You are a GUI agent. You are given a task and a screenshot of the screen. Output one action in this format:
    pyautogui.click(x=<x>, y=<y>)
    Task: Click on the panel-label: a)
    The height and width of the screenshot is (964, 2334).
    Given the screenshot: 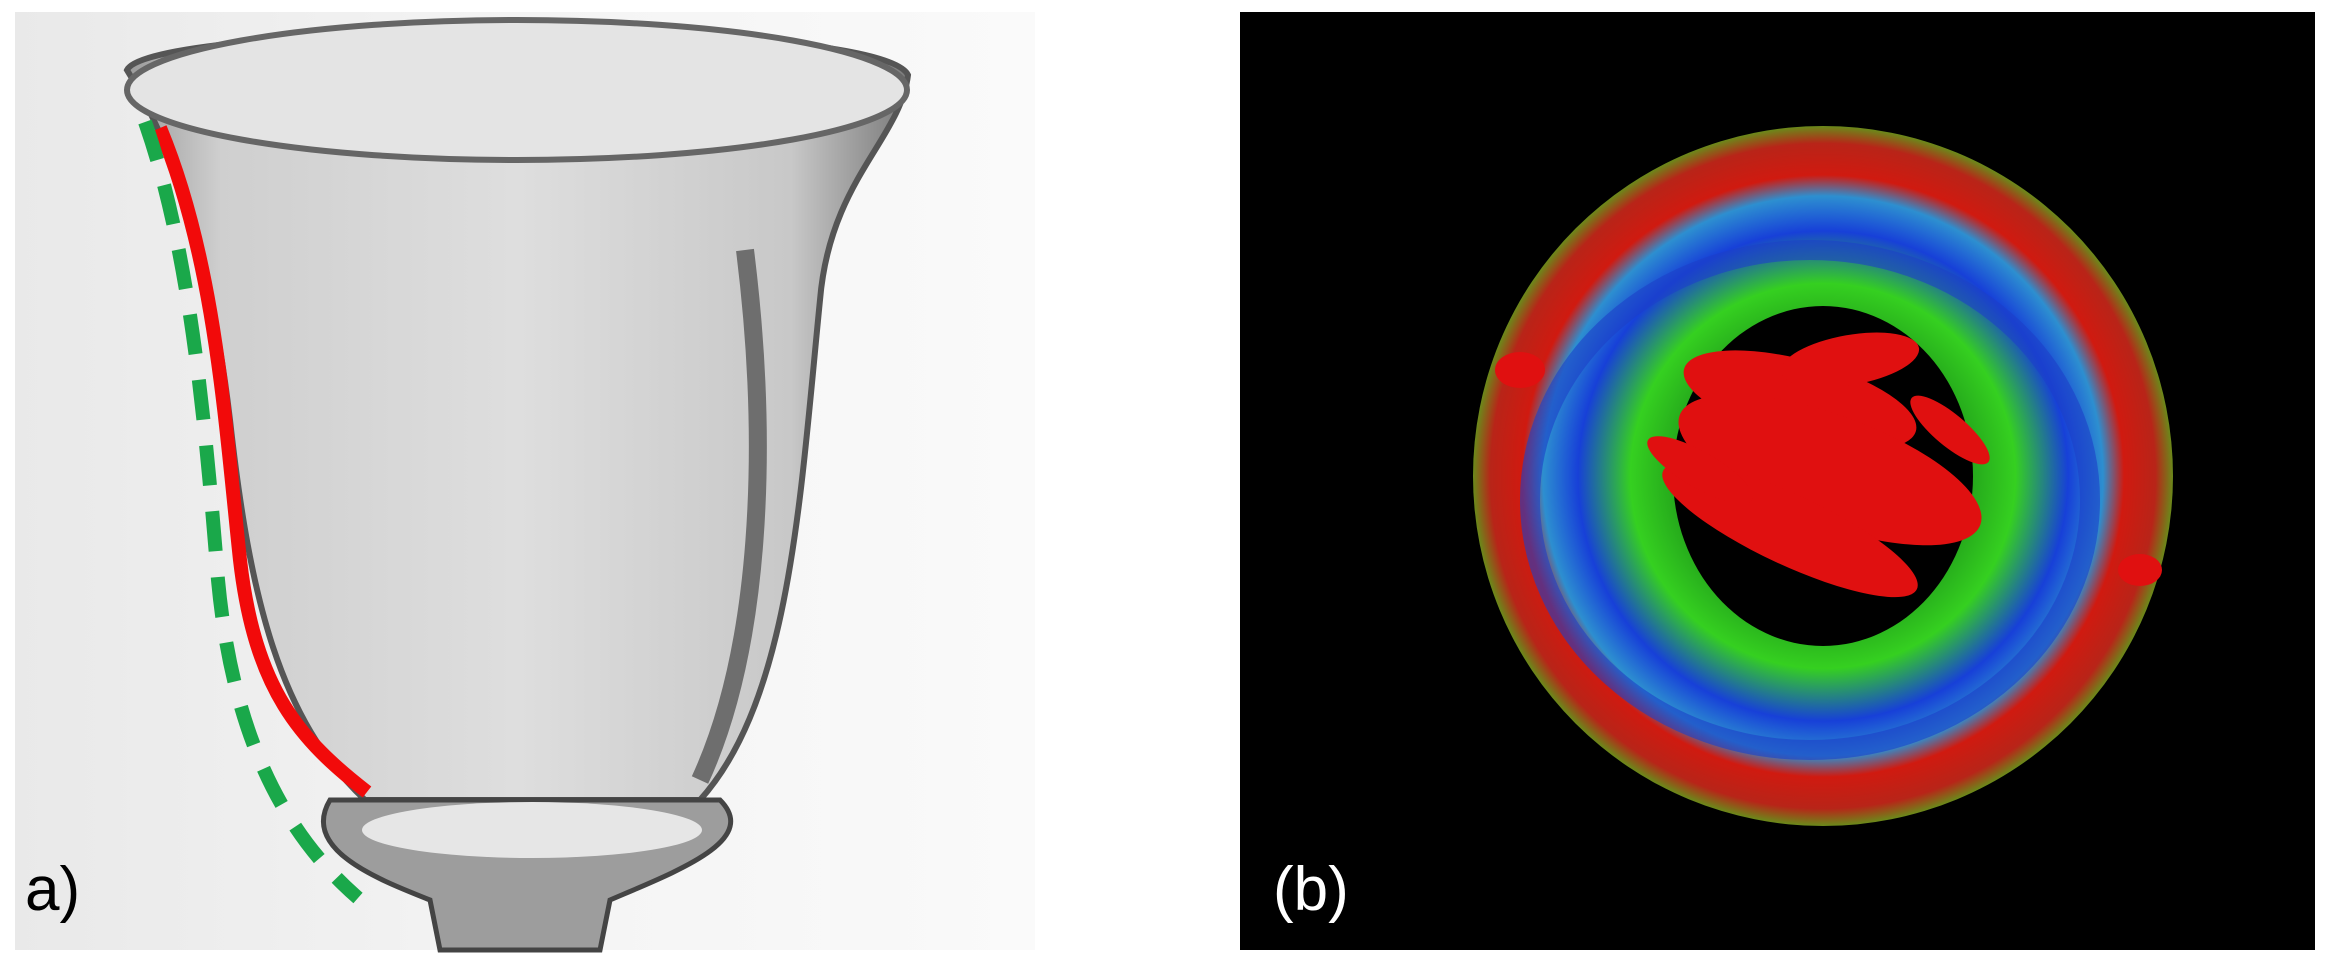 What is the action you would take?
    pyautogui.click(x=52, y=889)
    